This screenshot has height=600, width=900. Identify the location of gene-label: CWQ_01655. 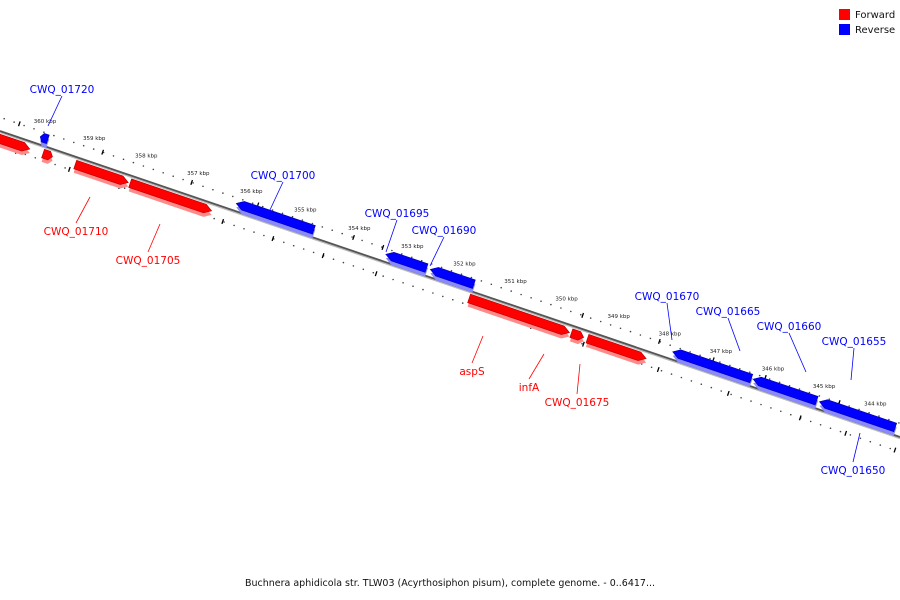
(854, 342).